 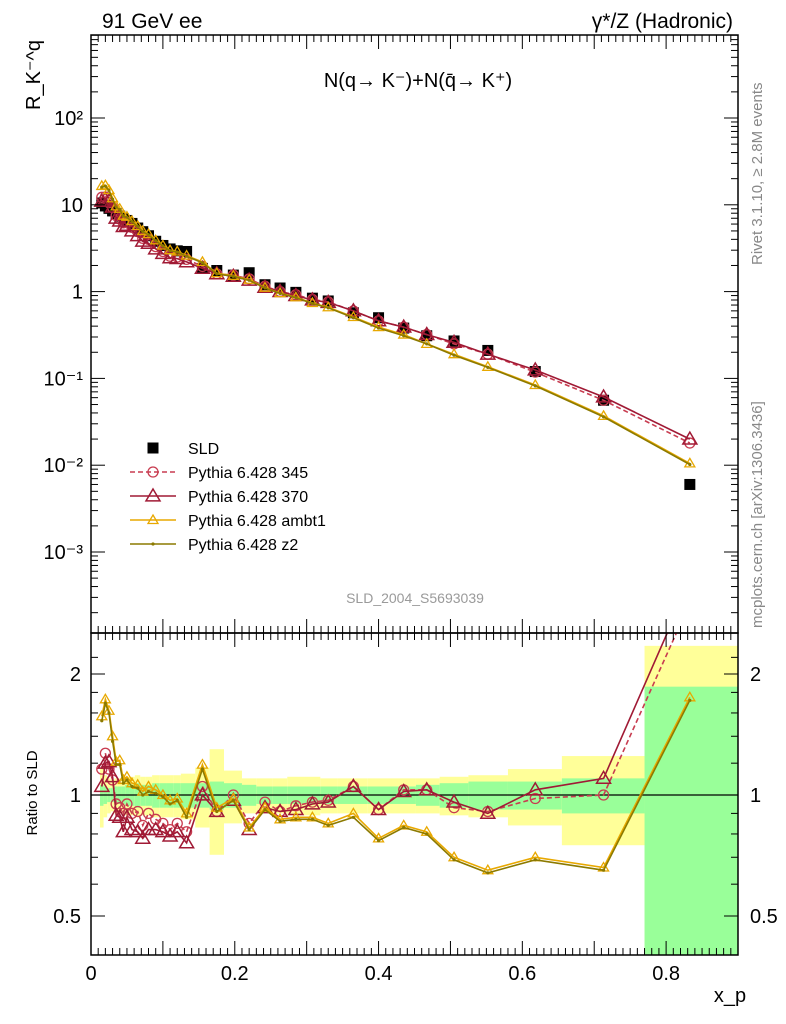 What do you see at coordinates (75, 796) in the screenshot?
I see `ratio-ytick-label: 1` at bounding box center [75, 796].